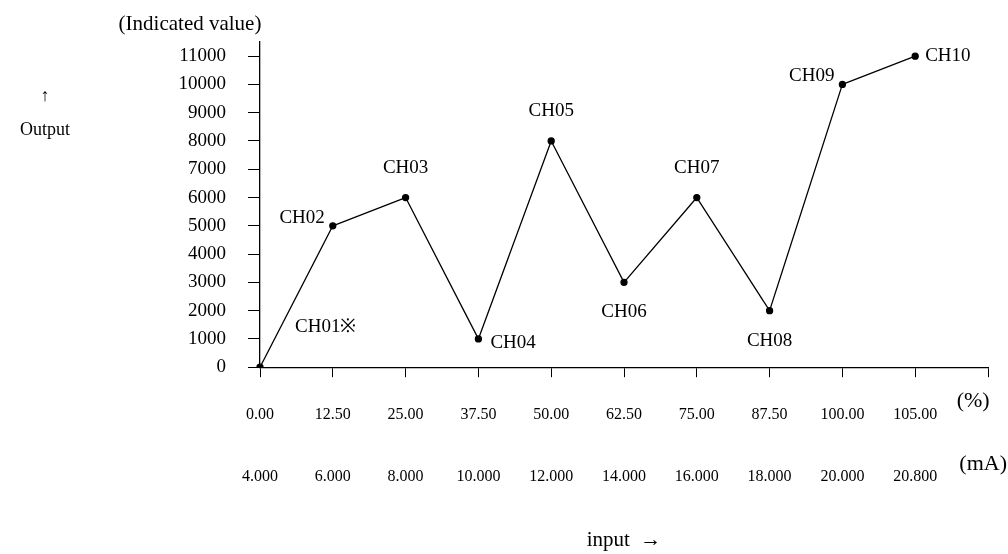 This screenshot has height=554, width=1008. What do you see at coordinates (207, 139) in the screenshot?
I see `y-tick-label: 8000` at bounding box center [207, 139].